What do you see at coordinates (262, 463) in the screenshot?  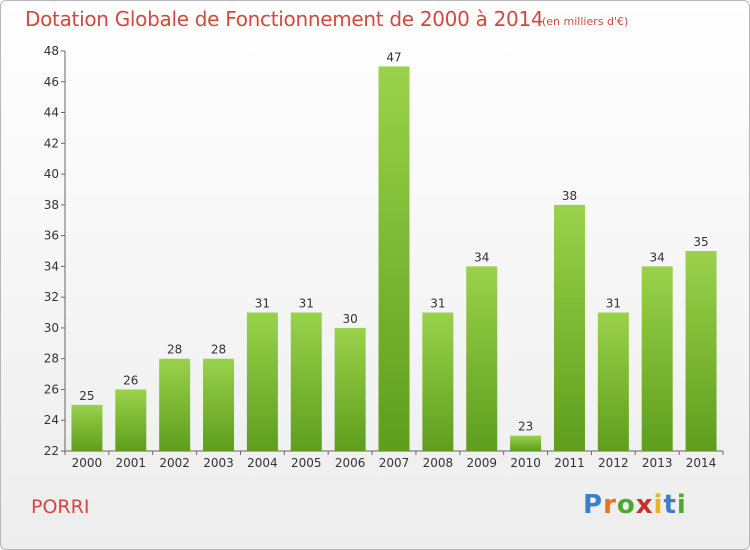 I see `x-tick-label: 2004` at bounding box center [262, 463].